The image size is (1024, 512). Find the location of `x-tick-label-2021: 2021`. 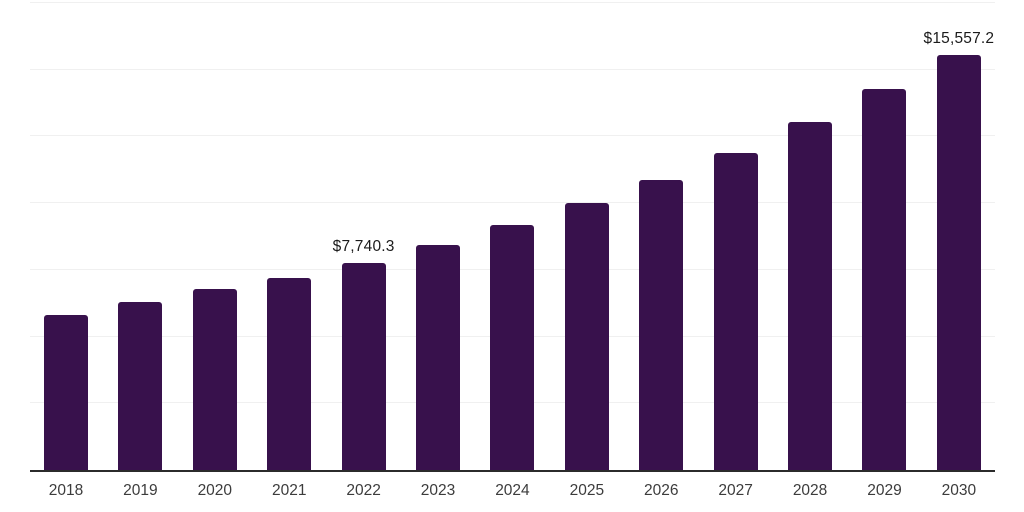

x-tick-label-2021: 2021 is located at coordinates (289, 490).